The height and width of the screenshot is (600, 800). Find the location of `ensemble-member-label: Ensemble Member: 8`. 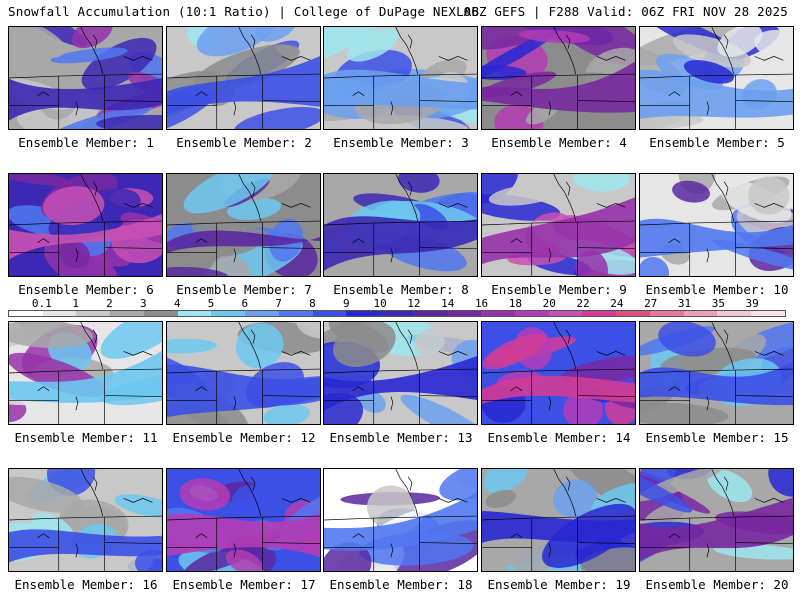

ensemble-member-label: Ensemble Member: 8 is located at coordinates (401, 289).